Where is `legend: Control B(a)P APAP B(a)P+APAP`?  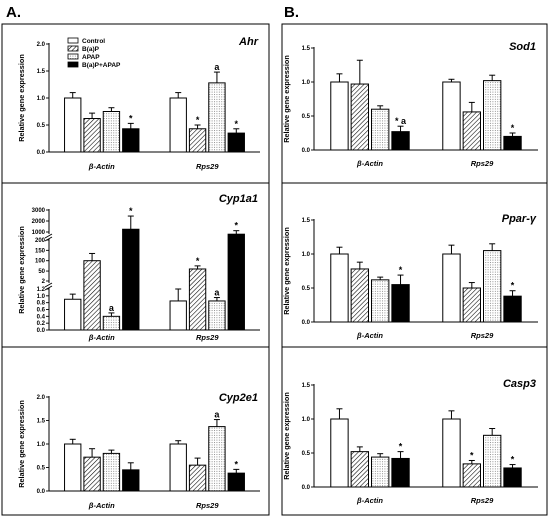 legend: Control B(a)P APAP B(a)P+APAP is located at coordinates (94, 53).